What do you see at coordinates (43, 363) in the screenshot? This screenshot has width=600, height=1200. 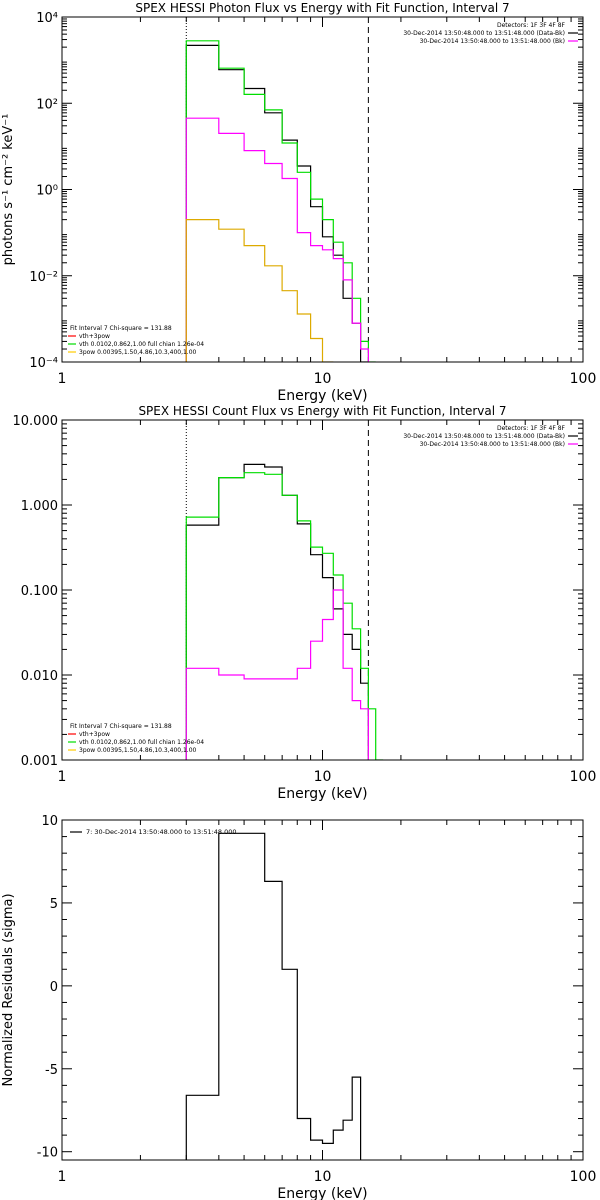 I see `y-tick-label: 10⁻⁴` at bounding box center [43, 363].